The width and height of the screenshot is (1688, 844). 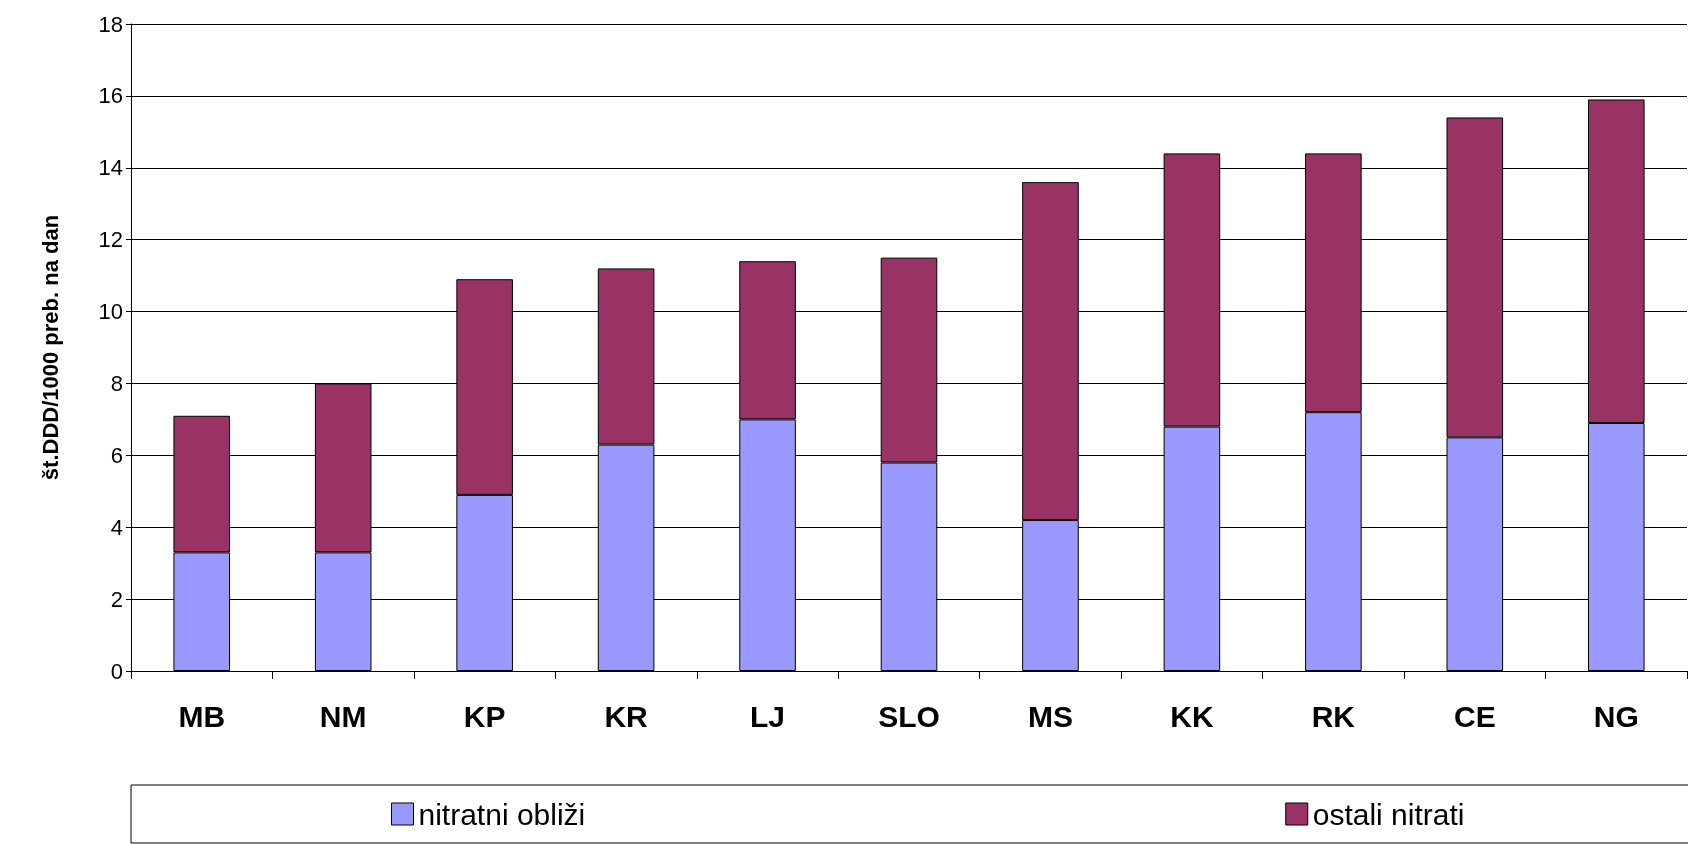 I want to click on x-tick-label: KP, so click(x=484, y=716).